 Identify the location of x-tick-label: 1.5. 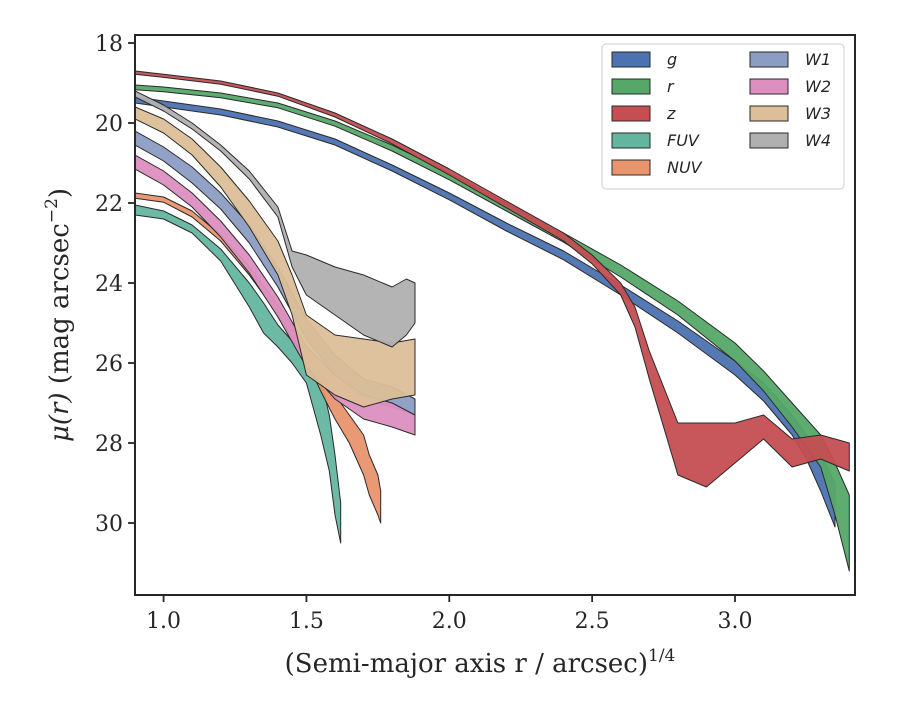
(306, 621).